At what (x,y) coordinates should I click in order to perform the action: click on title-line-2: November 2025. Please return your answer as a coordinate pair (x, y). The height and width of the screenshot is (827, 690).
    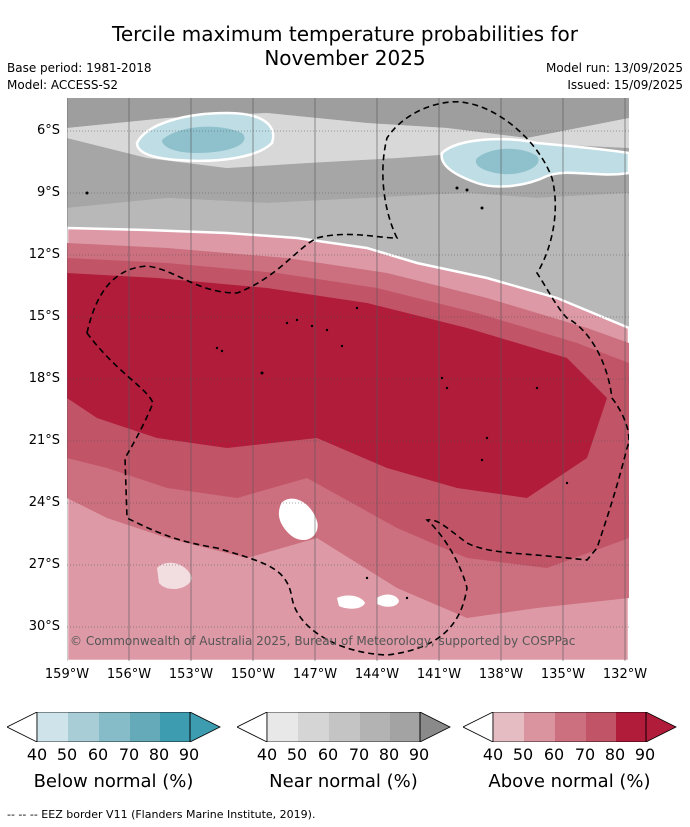
    Looking at the image, I should click on (345, 58).